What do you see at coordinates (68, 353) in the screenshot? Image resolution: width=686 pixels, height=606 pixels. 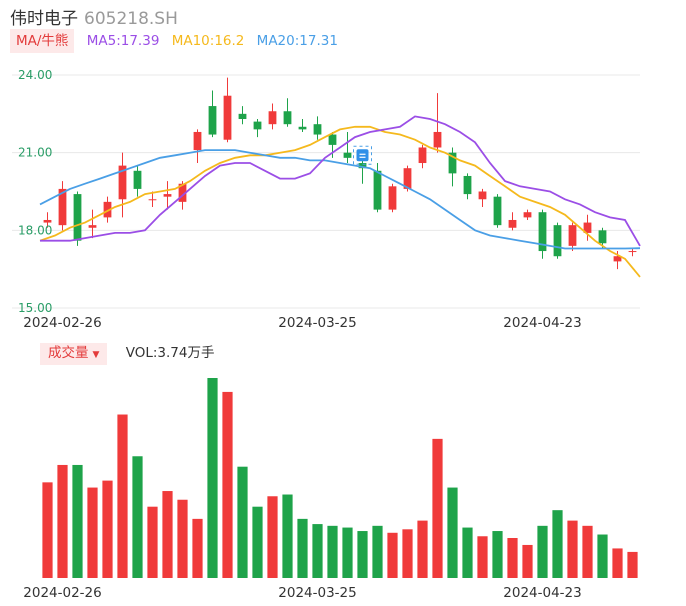 I see `volume-indicator-label: 成交量` at bounding box center [68, 353].